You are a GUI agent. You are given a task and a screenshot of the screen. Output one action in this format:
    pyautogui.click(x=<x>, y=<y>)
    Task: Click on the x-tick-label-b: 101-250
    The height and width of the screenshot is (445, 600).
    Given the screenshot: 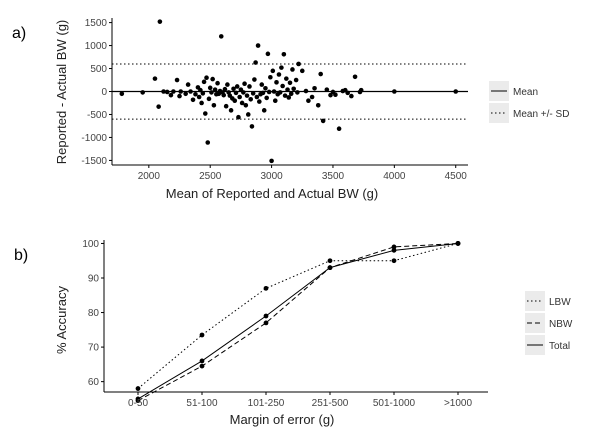 What is the action you would take?
    pyautogui.click(x=266, y=403)
    